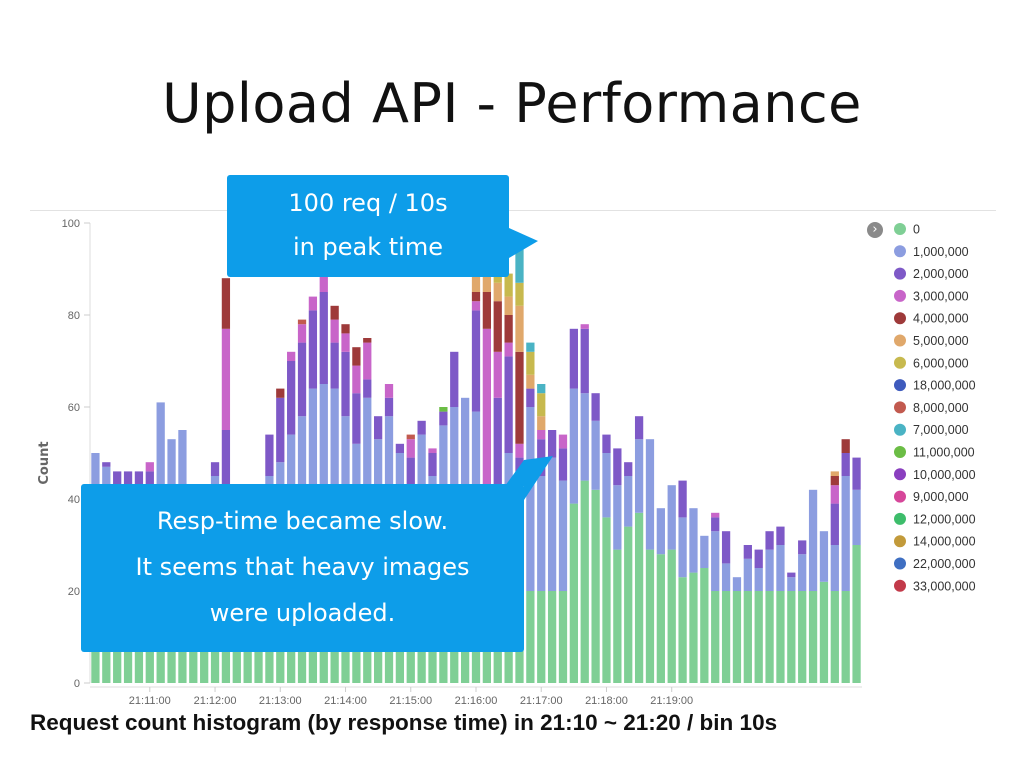 The image size is (1024, 768). Describe the element at coordinates (941, 252) in the screenshot. I see `legend-label: 1,000,000` at that location.